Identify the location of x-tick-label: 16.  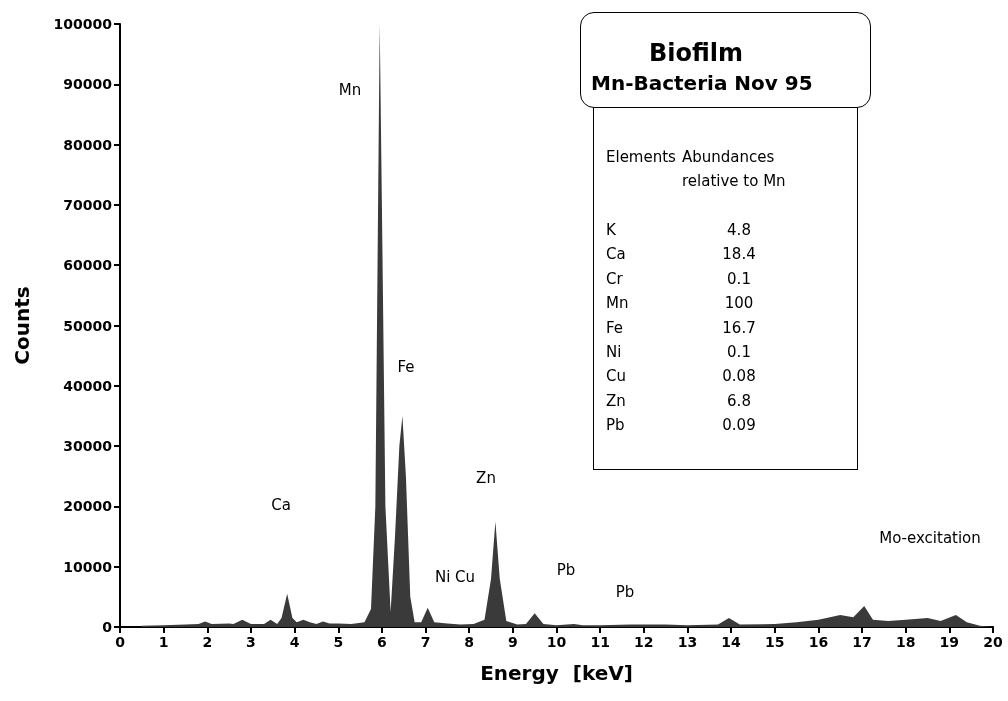
(818, 642).